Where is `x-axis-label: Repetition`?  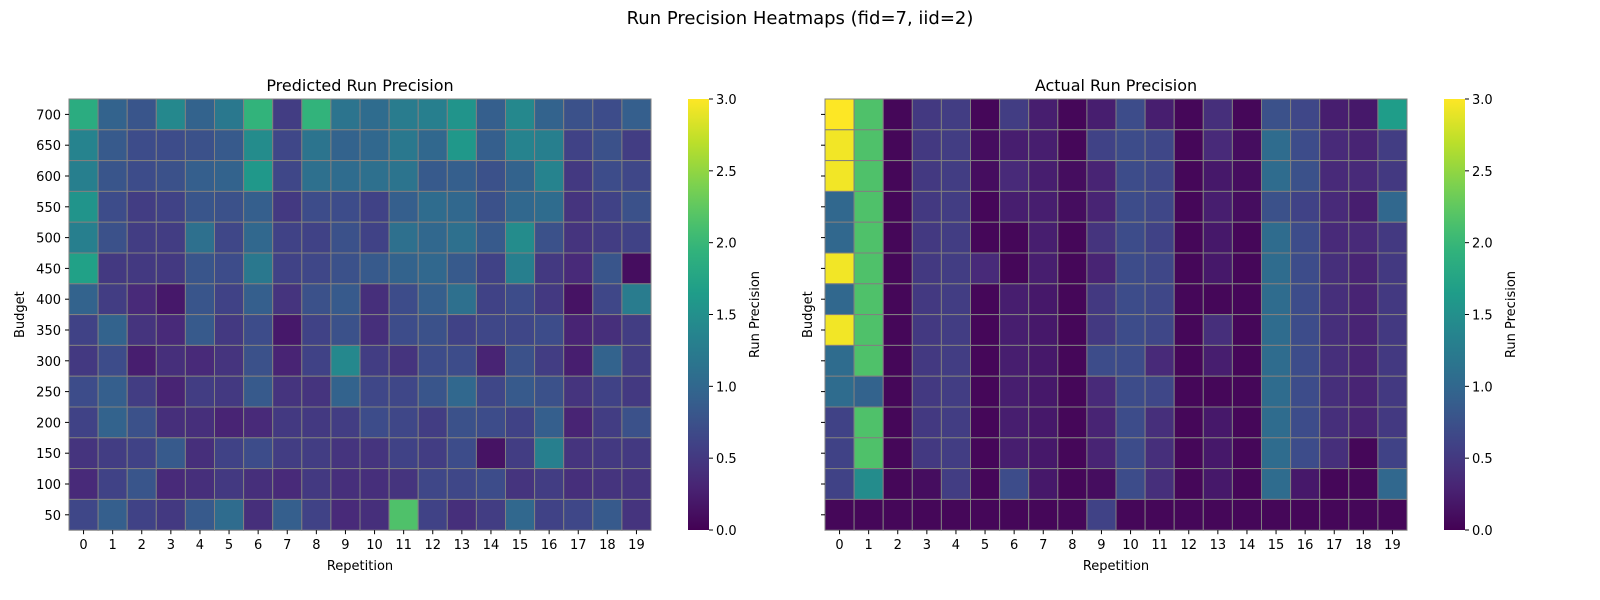
x-axis-label: Repetition is located at coordinates (1116, 566).